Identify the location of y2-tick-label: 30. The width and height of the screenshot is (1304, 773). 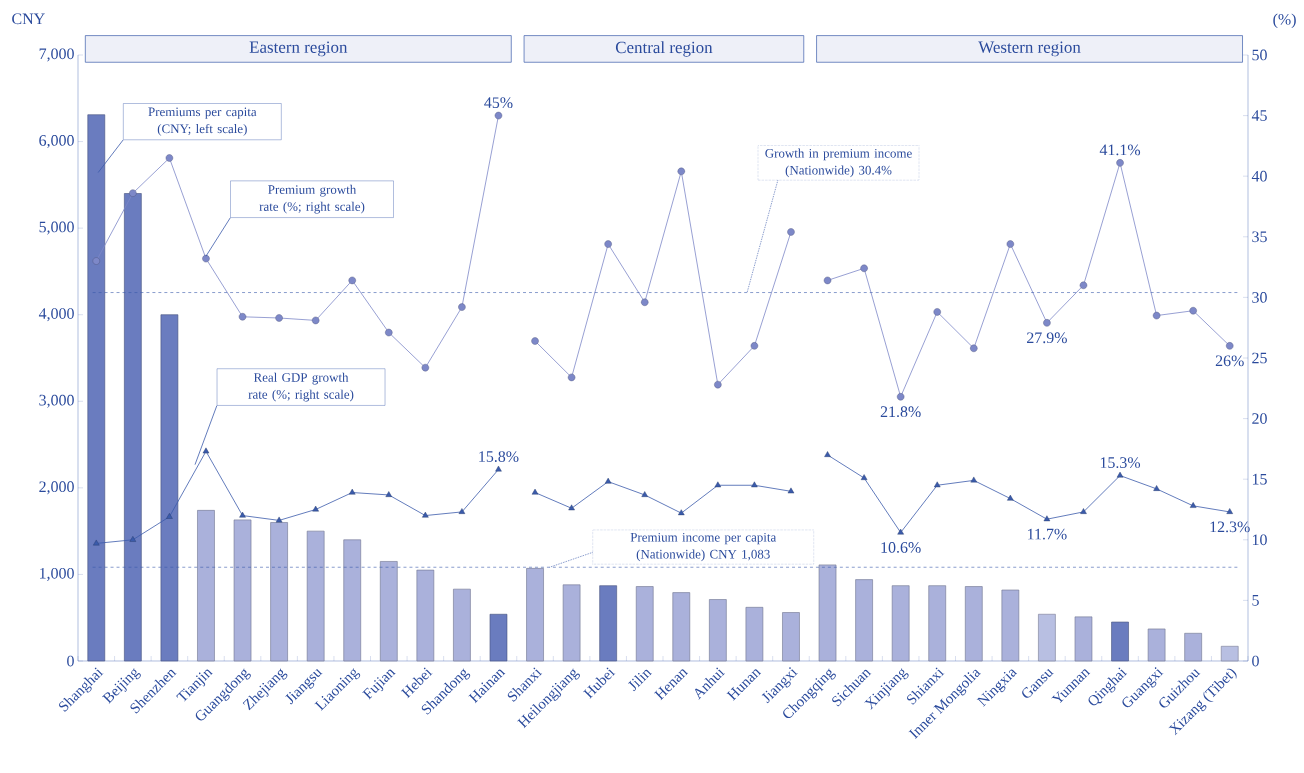
(1259, 297).